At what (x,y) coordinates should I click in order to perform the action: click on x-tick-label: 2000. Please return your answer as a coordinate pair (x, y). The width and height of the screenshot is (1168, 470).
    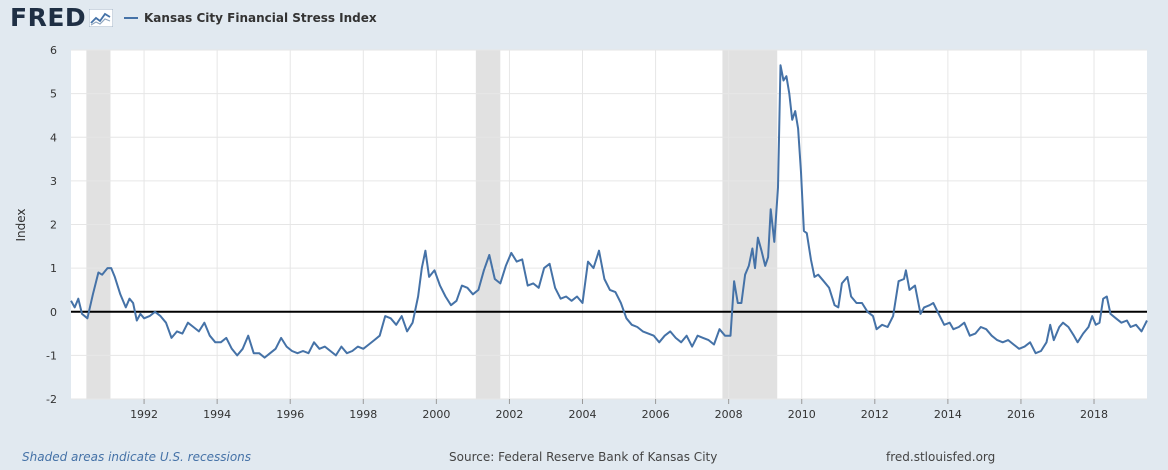
    Looking at the image, I should click on (436, 414).